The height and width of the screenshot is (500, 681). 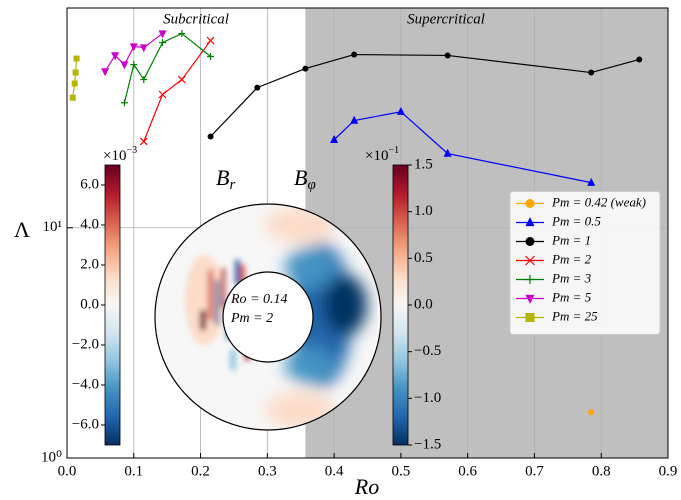 What do you see at coordinates (427, 444) in the screenshot?
I see `colorbar-tick-label: −1.5` at bounding box center [427, 444].